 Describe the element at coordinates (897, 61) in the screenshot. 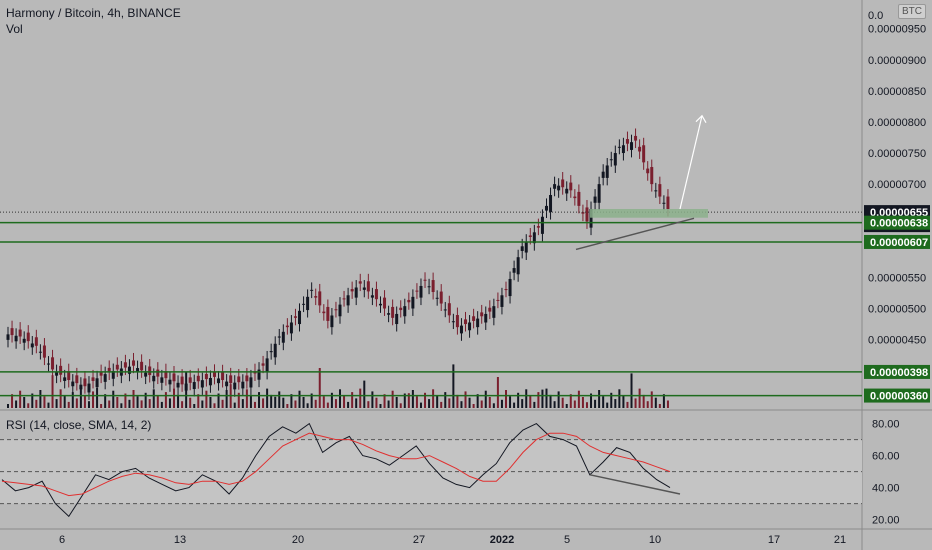

I see `price-axis-tick-1: 0.00000900` at that location.